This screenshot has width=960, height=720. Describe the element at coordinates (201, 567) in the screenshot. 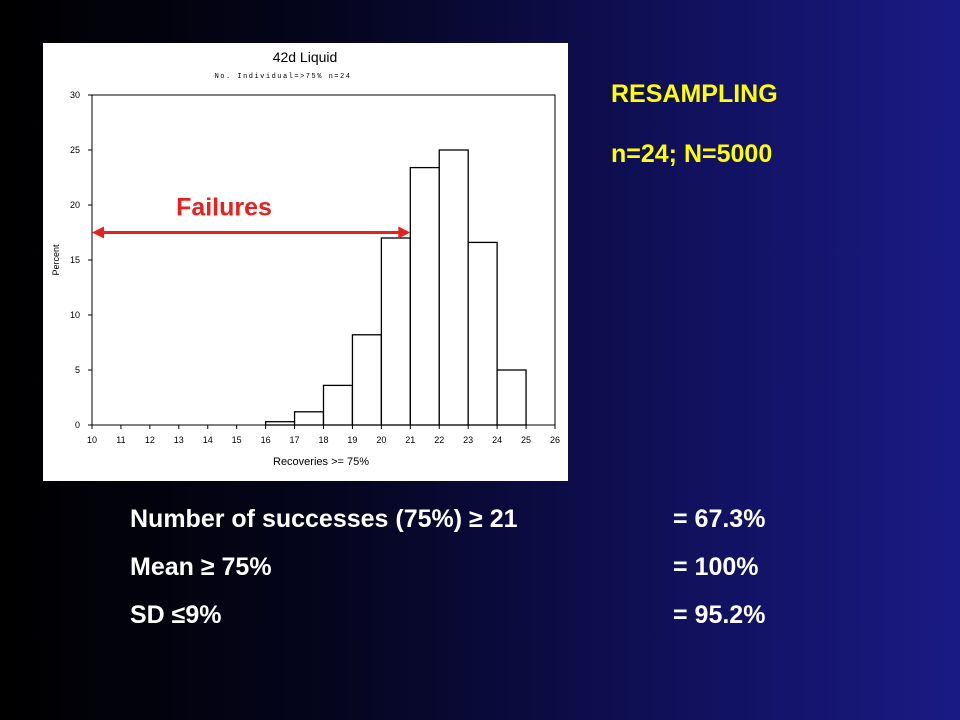

I see `stat-label: Mean ≥ 75%` at that location.